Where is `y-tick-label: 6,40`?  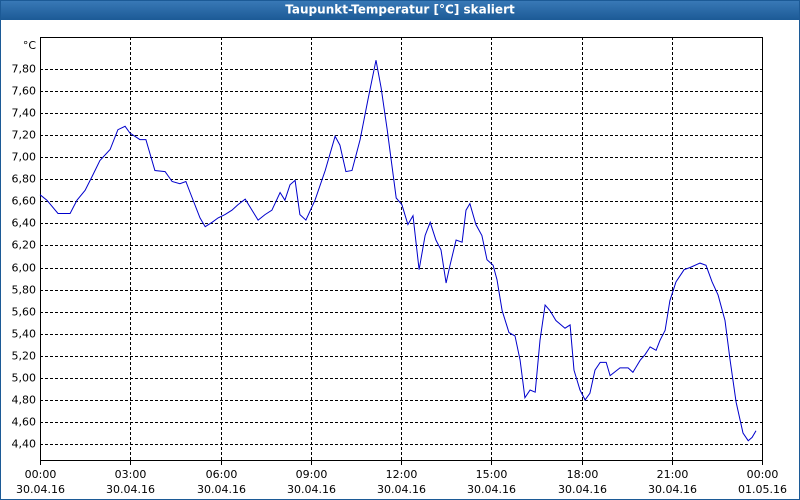 y-tick-label: 6,40 is located at coordinates (24, 223).